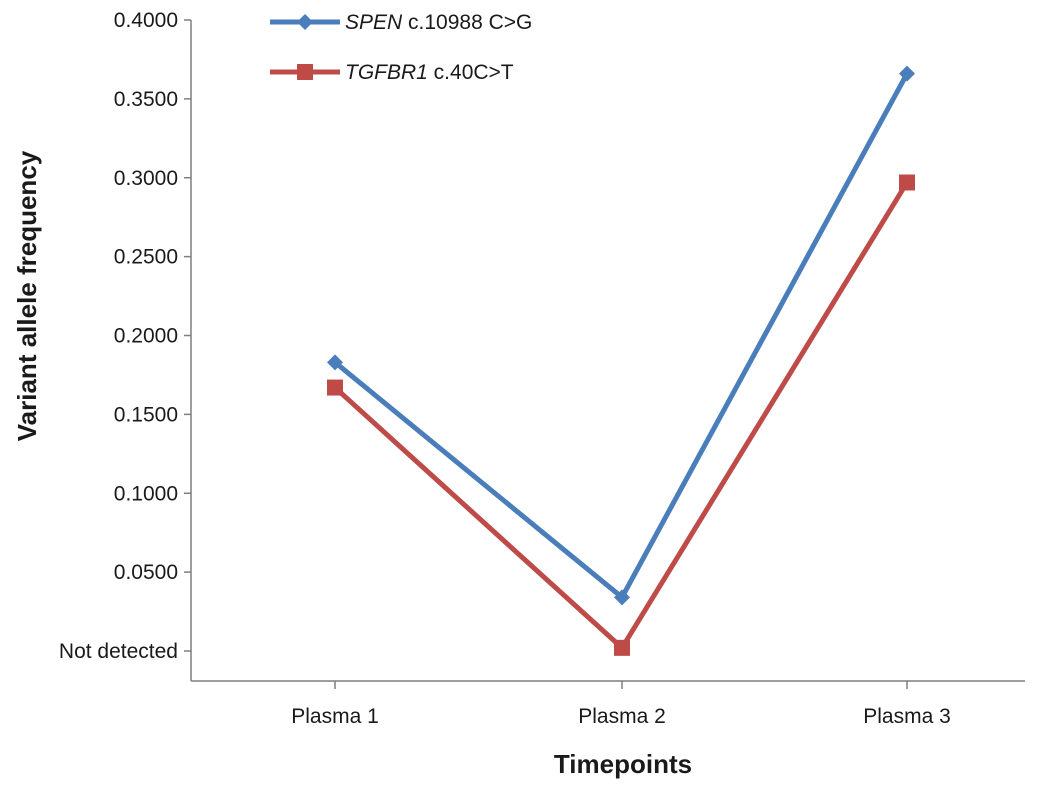  What do you see at coordinates (907, 716) in the screenshot?
I see `x-tick-label: Plasma 3` at bounding box center [907, 716].